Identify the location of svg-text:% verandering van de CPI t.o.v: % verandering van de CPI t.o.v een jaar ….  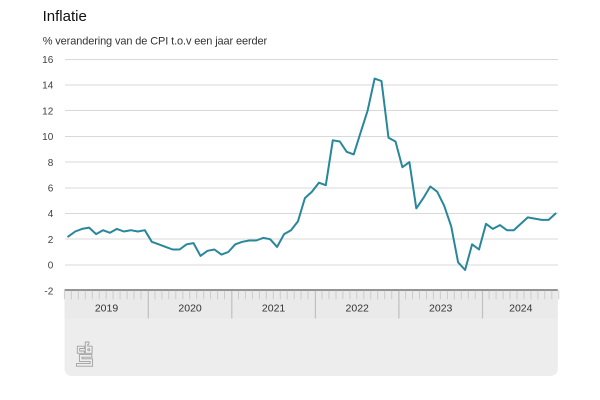
(155, 41).